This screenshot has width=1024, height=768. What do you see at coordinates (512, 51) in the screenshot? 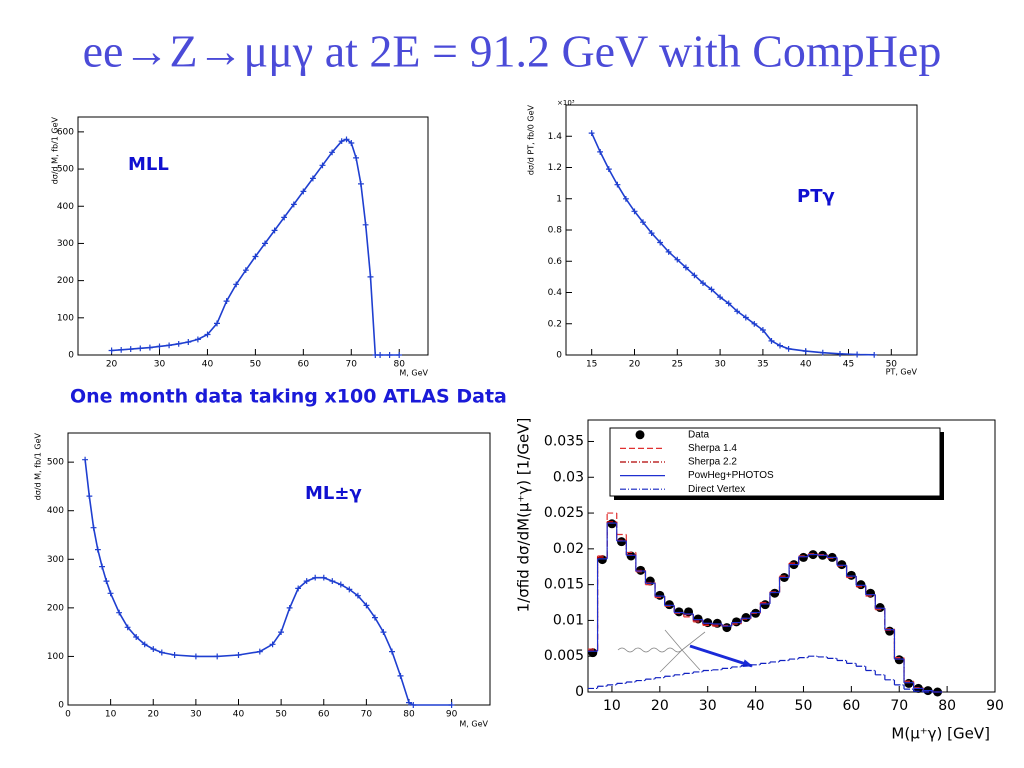
I see `slide-title: ee→Z→μμγ at 2E = 91.2 GeV with CompHep` at bounding box center [512, 51].